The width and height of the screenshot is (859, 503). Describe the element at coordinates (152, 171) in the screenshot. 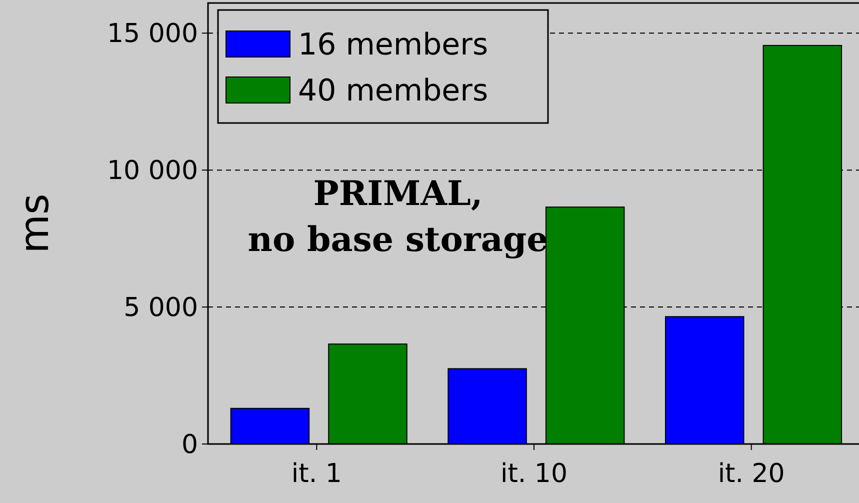

I see `y-tick-label: 10 000` at that location.